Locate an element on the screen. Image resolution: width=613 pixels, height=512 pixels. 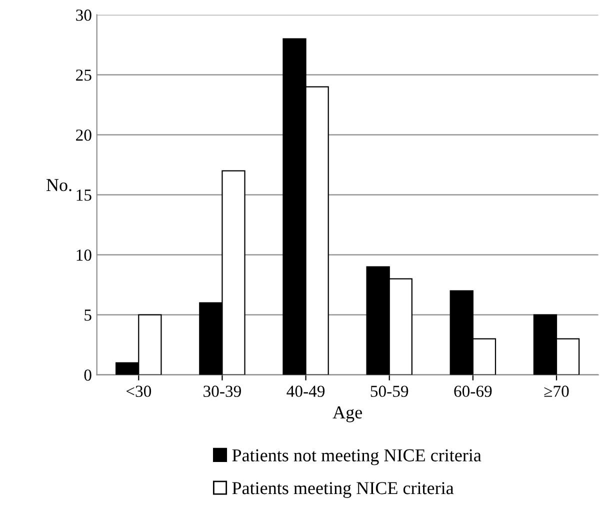
y-axis-title: No. is located at coordinates (59, 185).